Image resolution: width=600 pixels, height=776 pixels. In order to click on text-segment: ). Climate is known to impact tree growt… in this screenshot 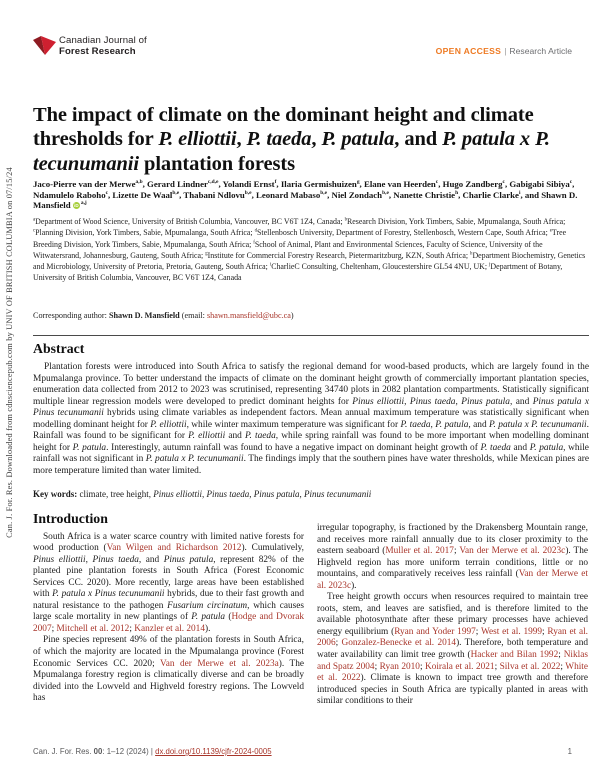, I will do `click(452, 690)`.